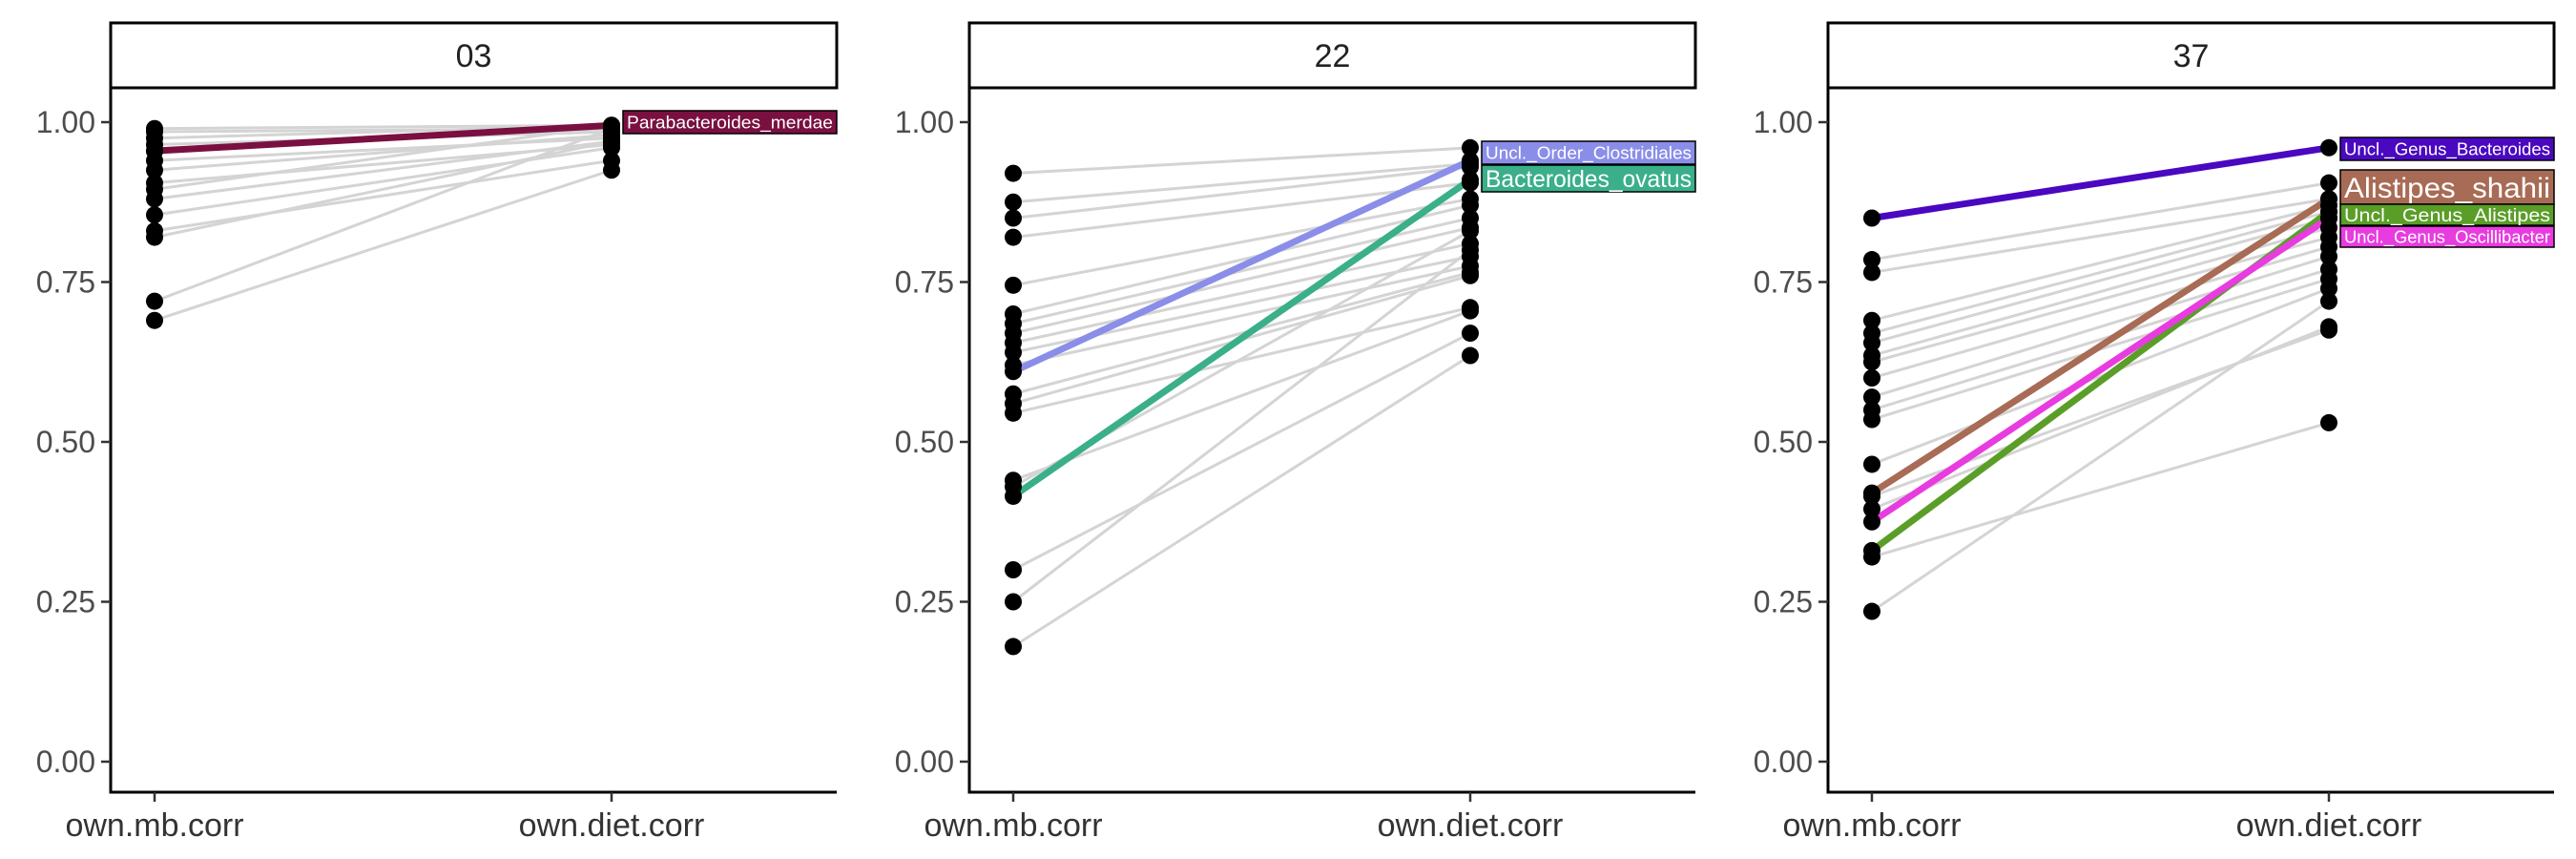 The height and width of the screenshot is (859, 2576). I want to click on series-label: Uncl._Genus_Bacteroides, so click(2447, 149).